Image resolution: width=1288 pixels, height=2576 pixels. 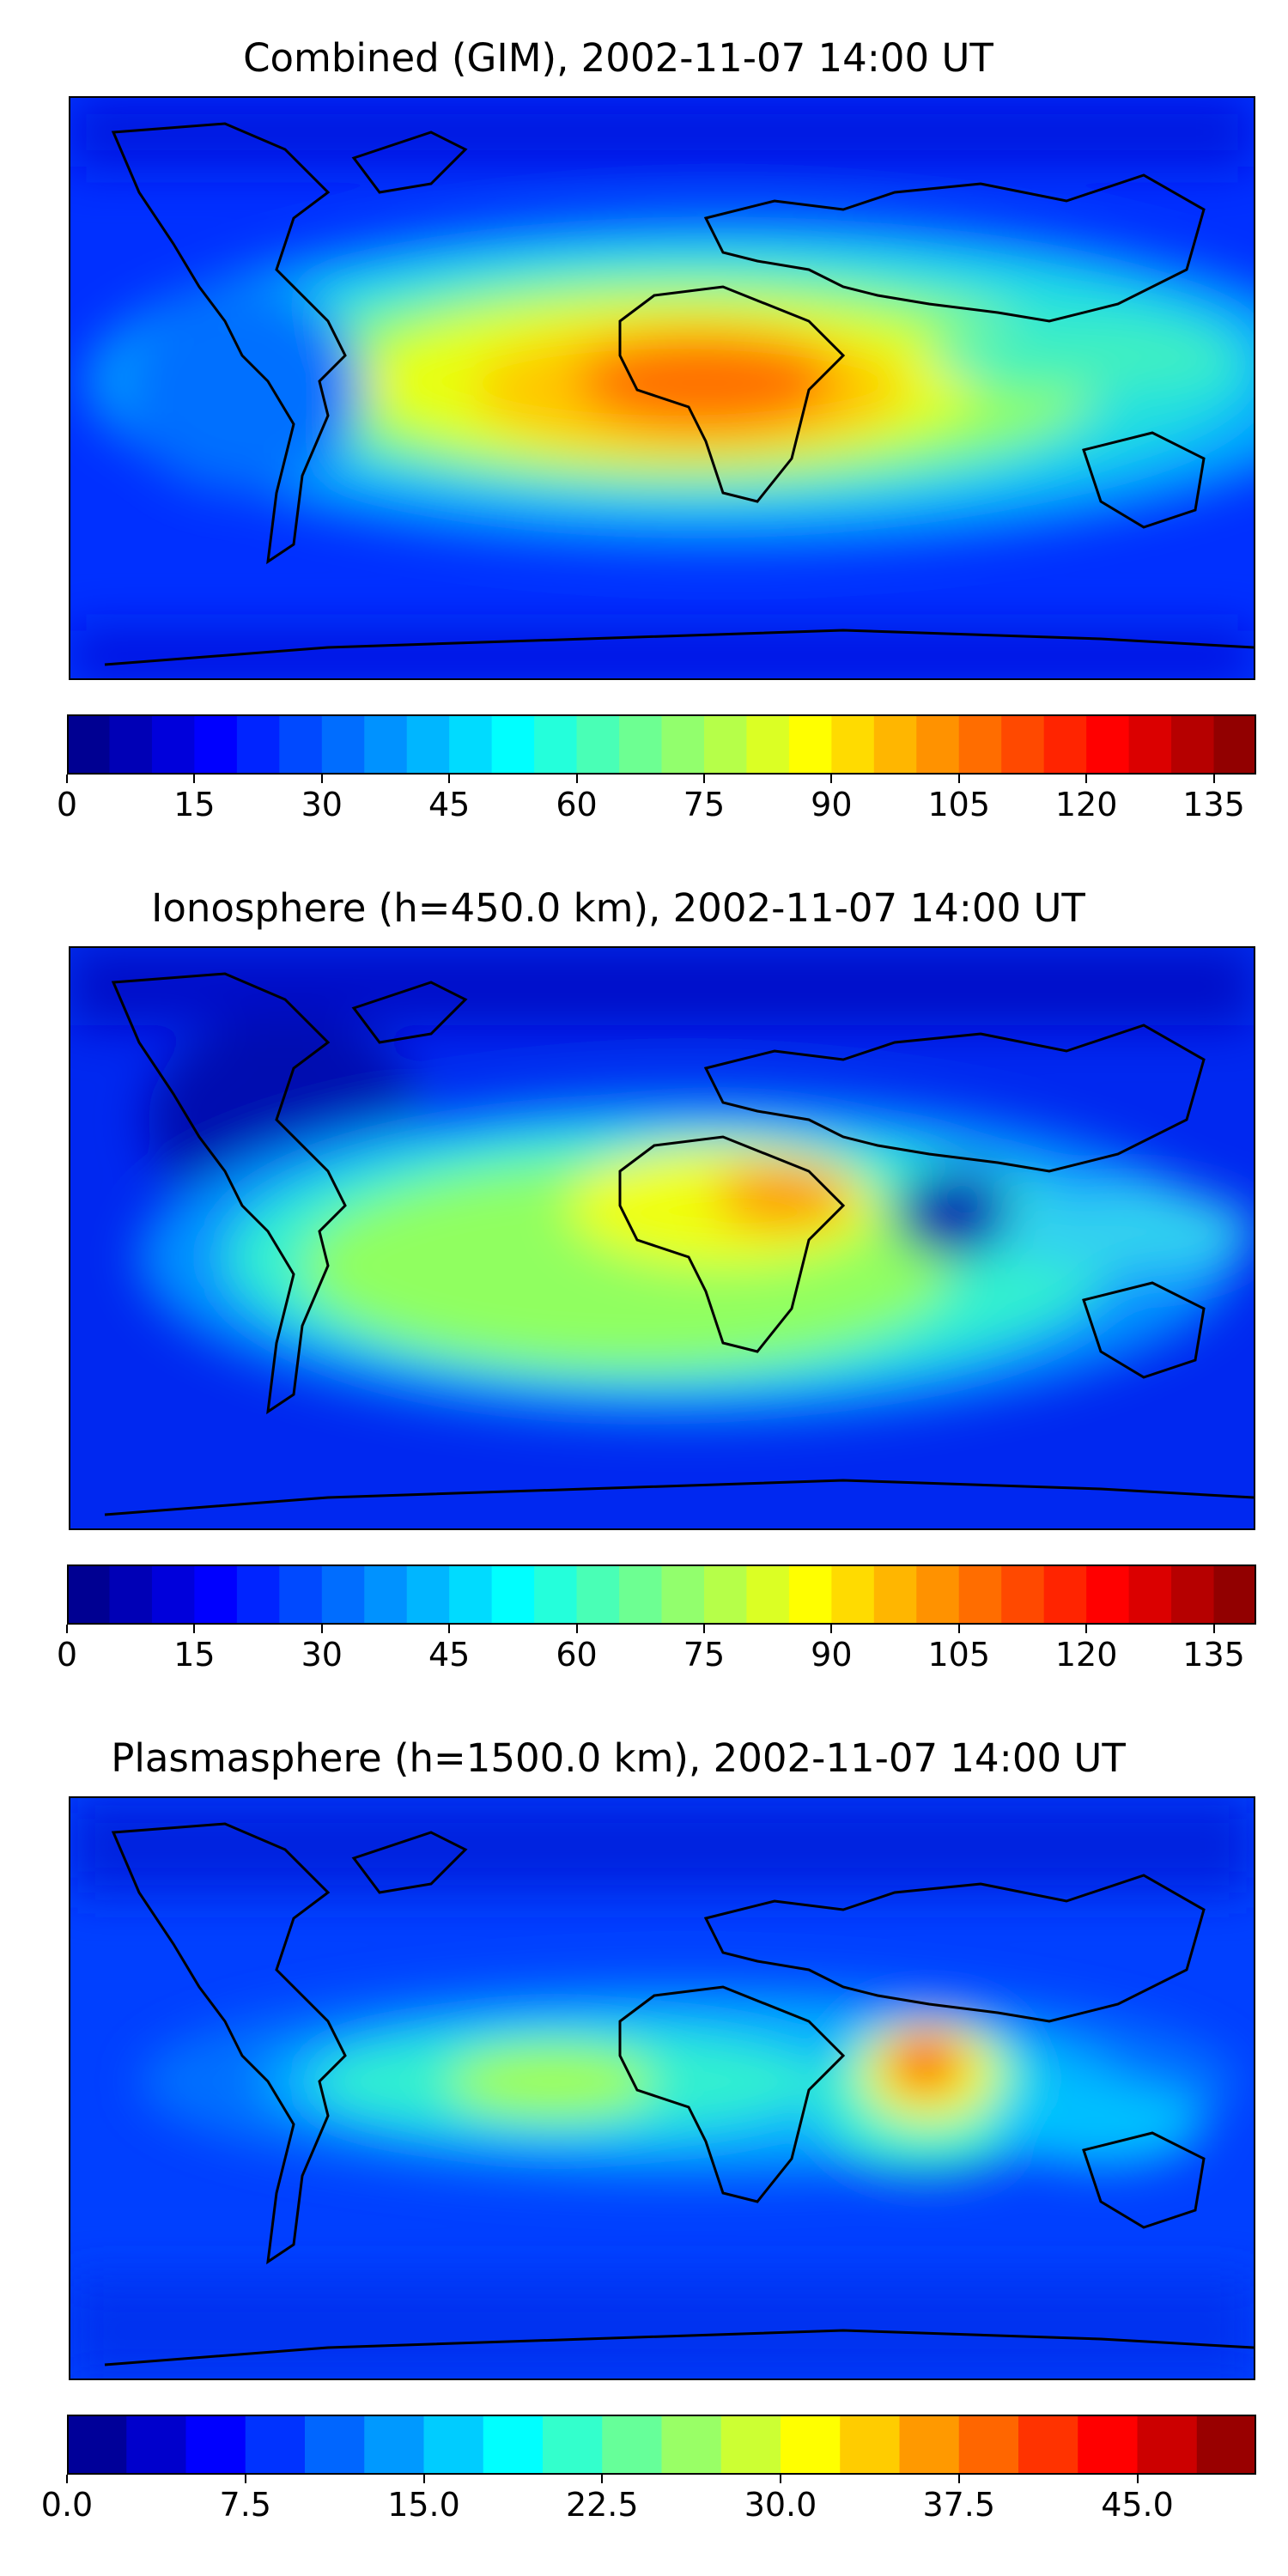 I want to click on colorbar-tick-label: 120, so click(x=1086, y=1655).